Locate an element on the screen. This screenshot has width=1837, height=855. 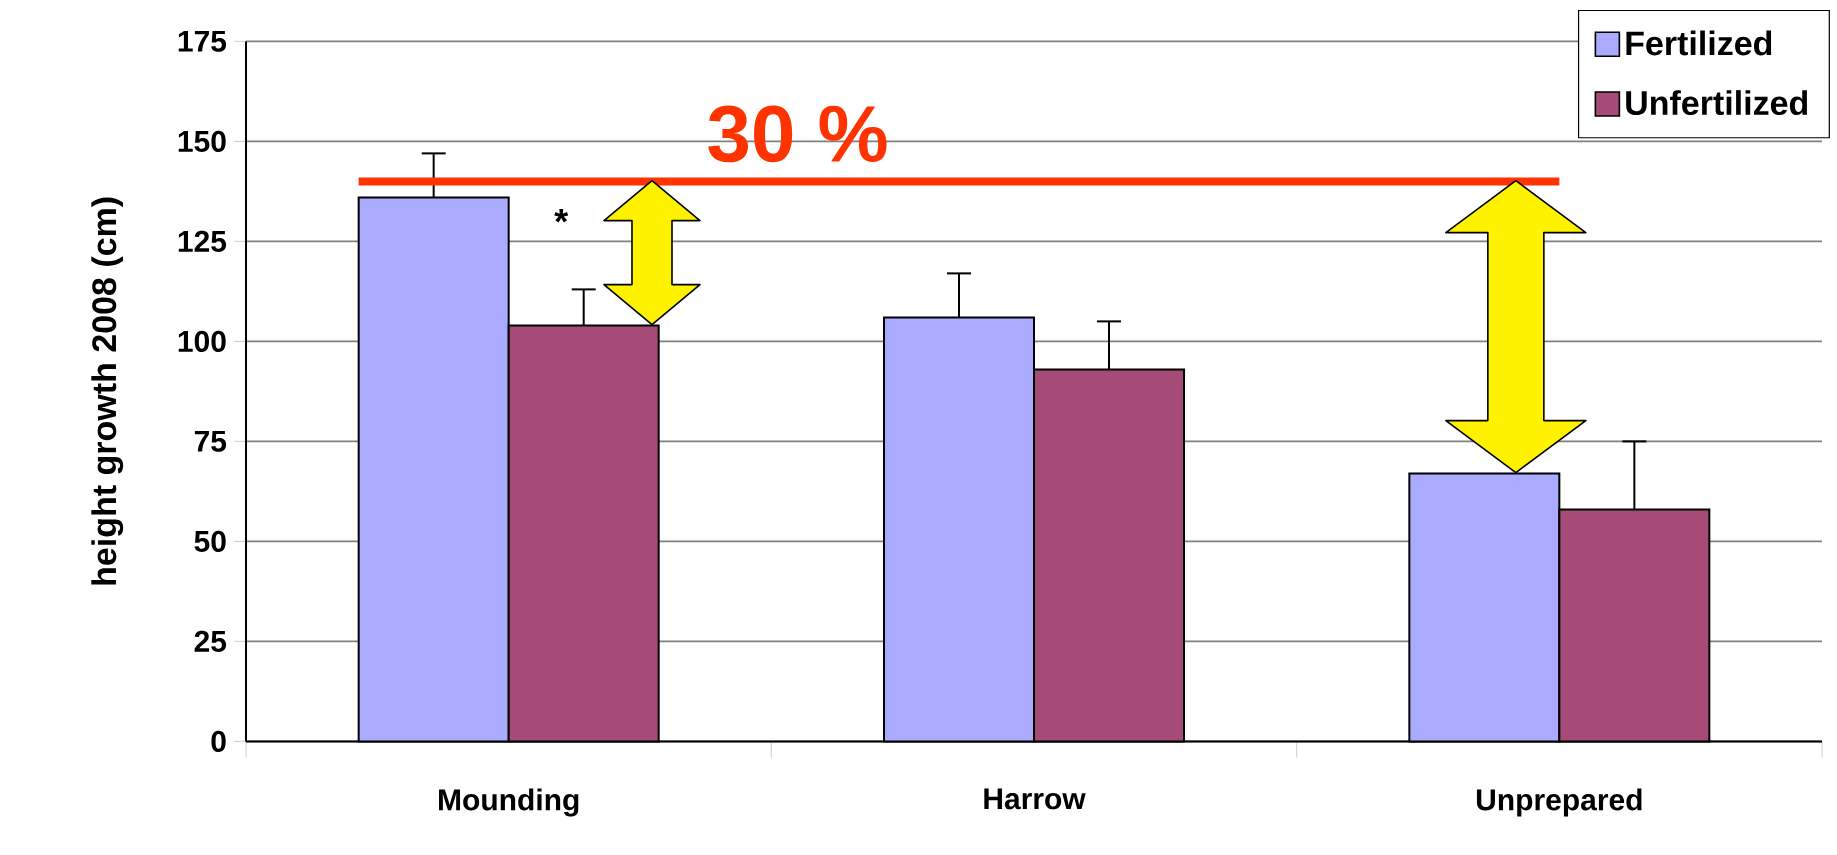
x-tick-label: Mounding is located at coordinates (509, 802).